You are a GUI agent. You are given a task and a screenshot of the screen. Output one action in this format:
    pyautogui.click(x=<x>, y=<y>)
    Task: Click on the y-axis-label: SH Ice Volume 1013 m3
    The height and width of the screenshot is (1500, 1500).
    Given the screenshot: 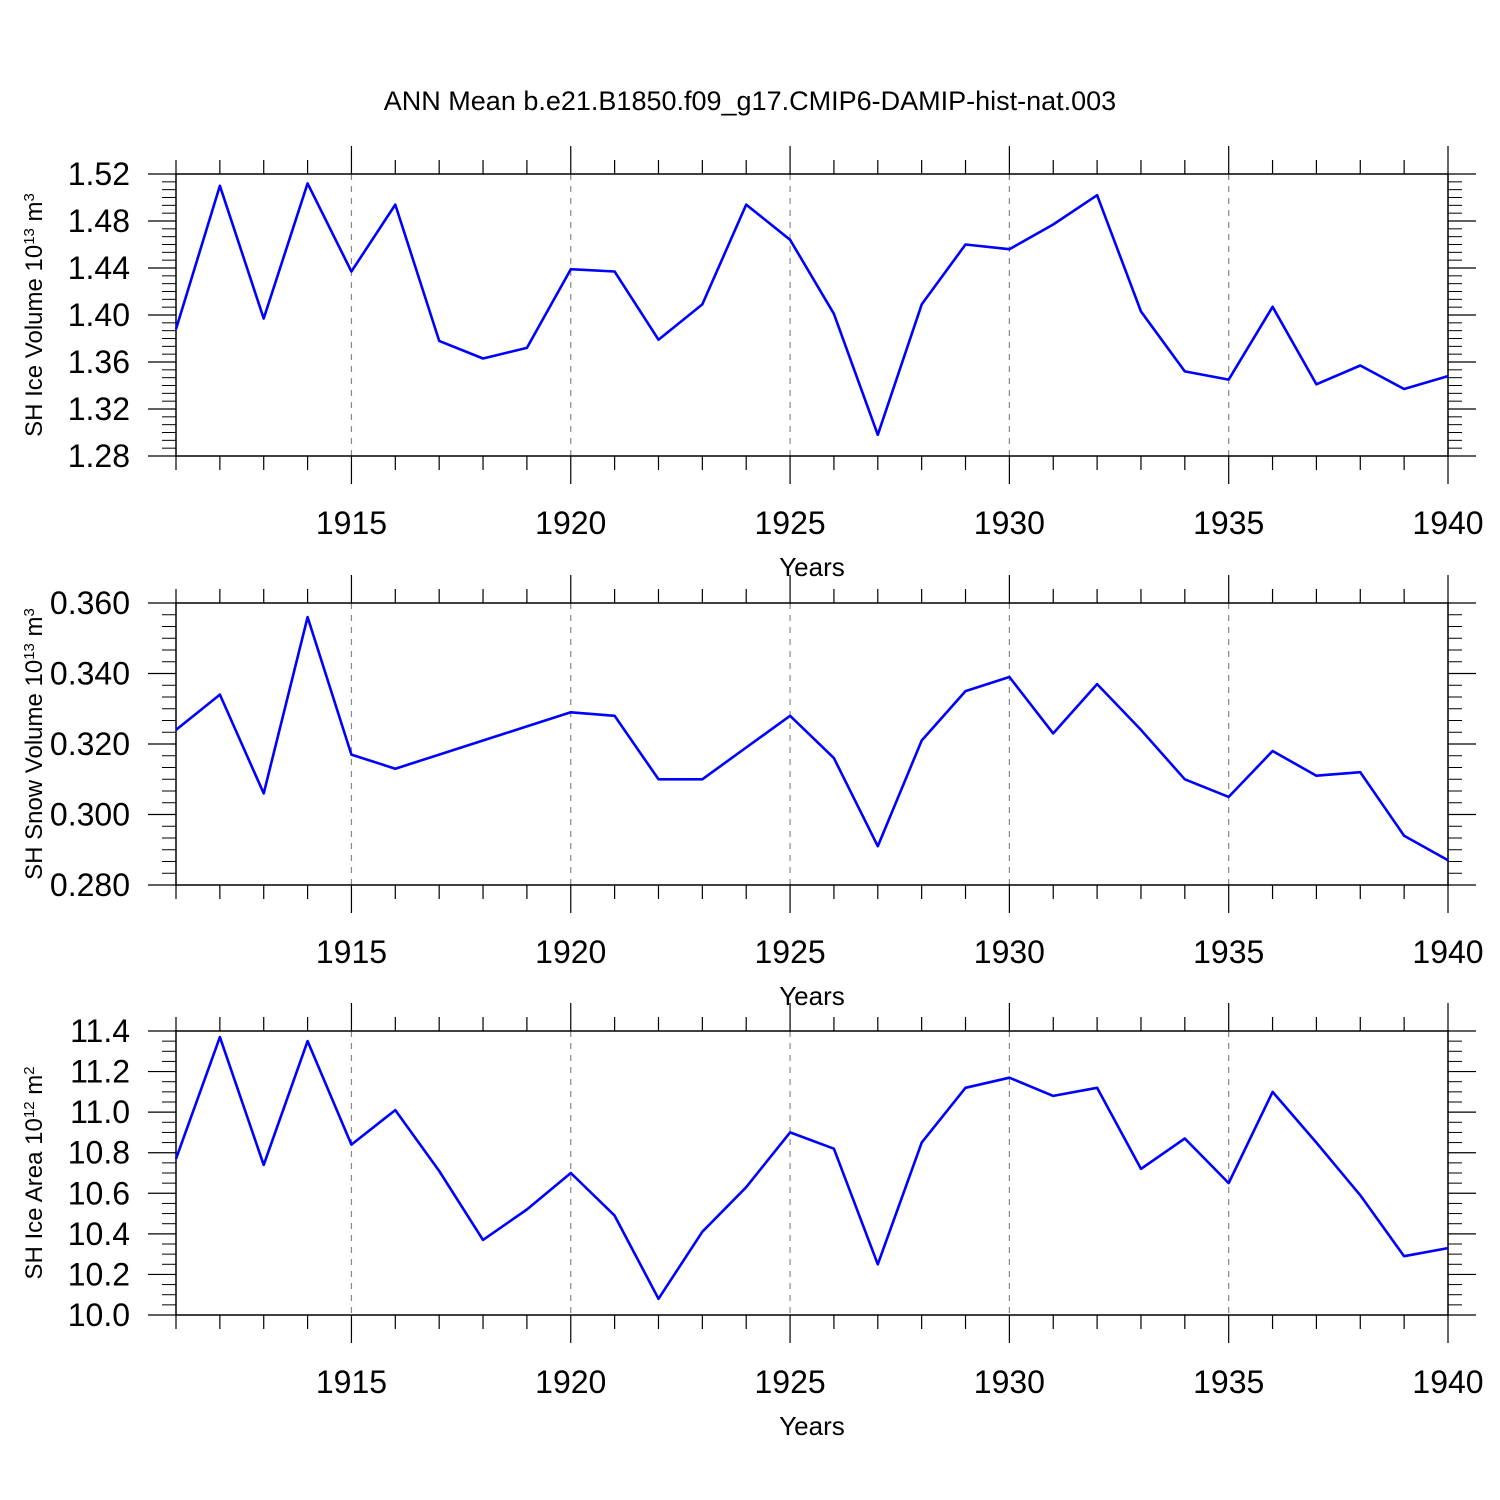 What is the action you would take?
    pyautogui.click(x=35, y=315)
    